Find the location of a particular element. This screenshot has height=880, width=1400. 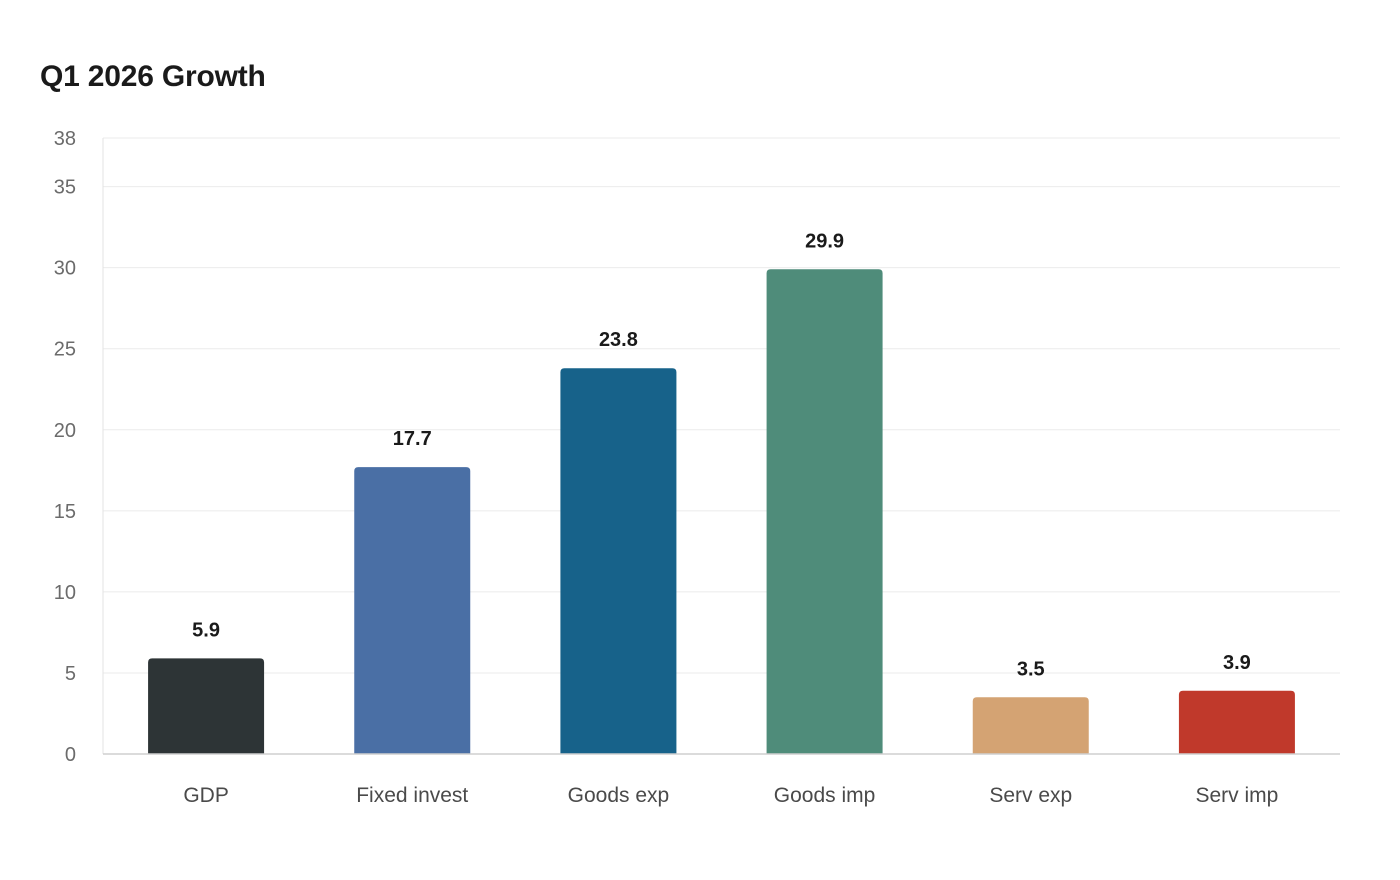

x-tick-label: Goods imp is located at coordinates (825, 795).